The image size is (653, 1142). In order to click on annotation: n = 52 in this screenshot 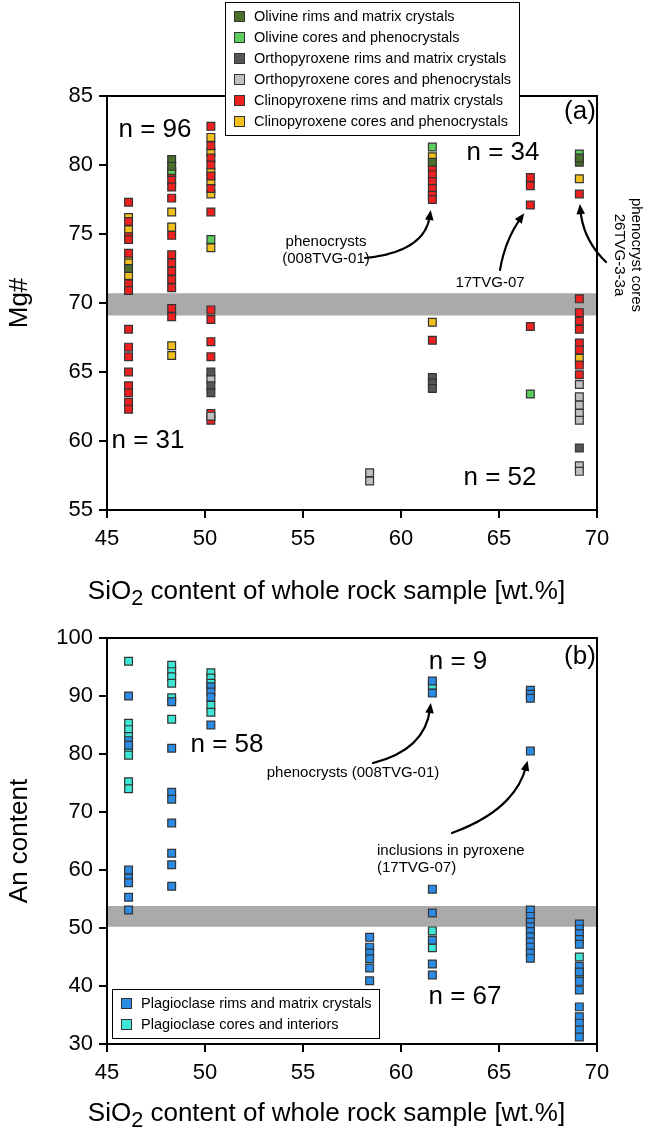, I will do `click(500, 476)`.